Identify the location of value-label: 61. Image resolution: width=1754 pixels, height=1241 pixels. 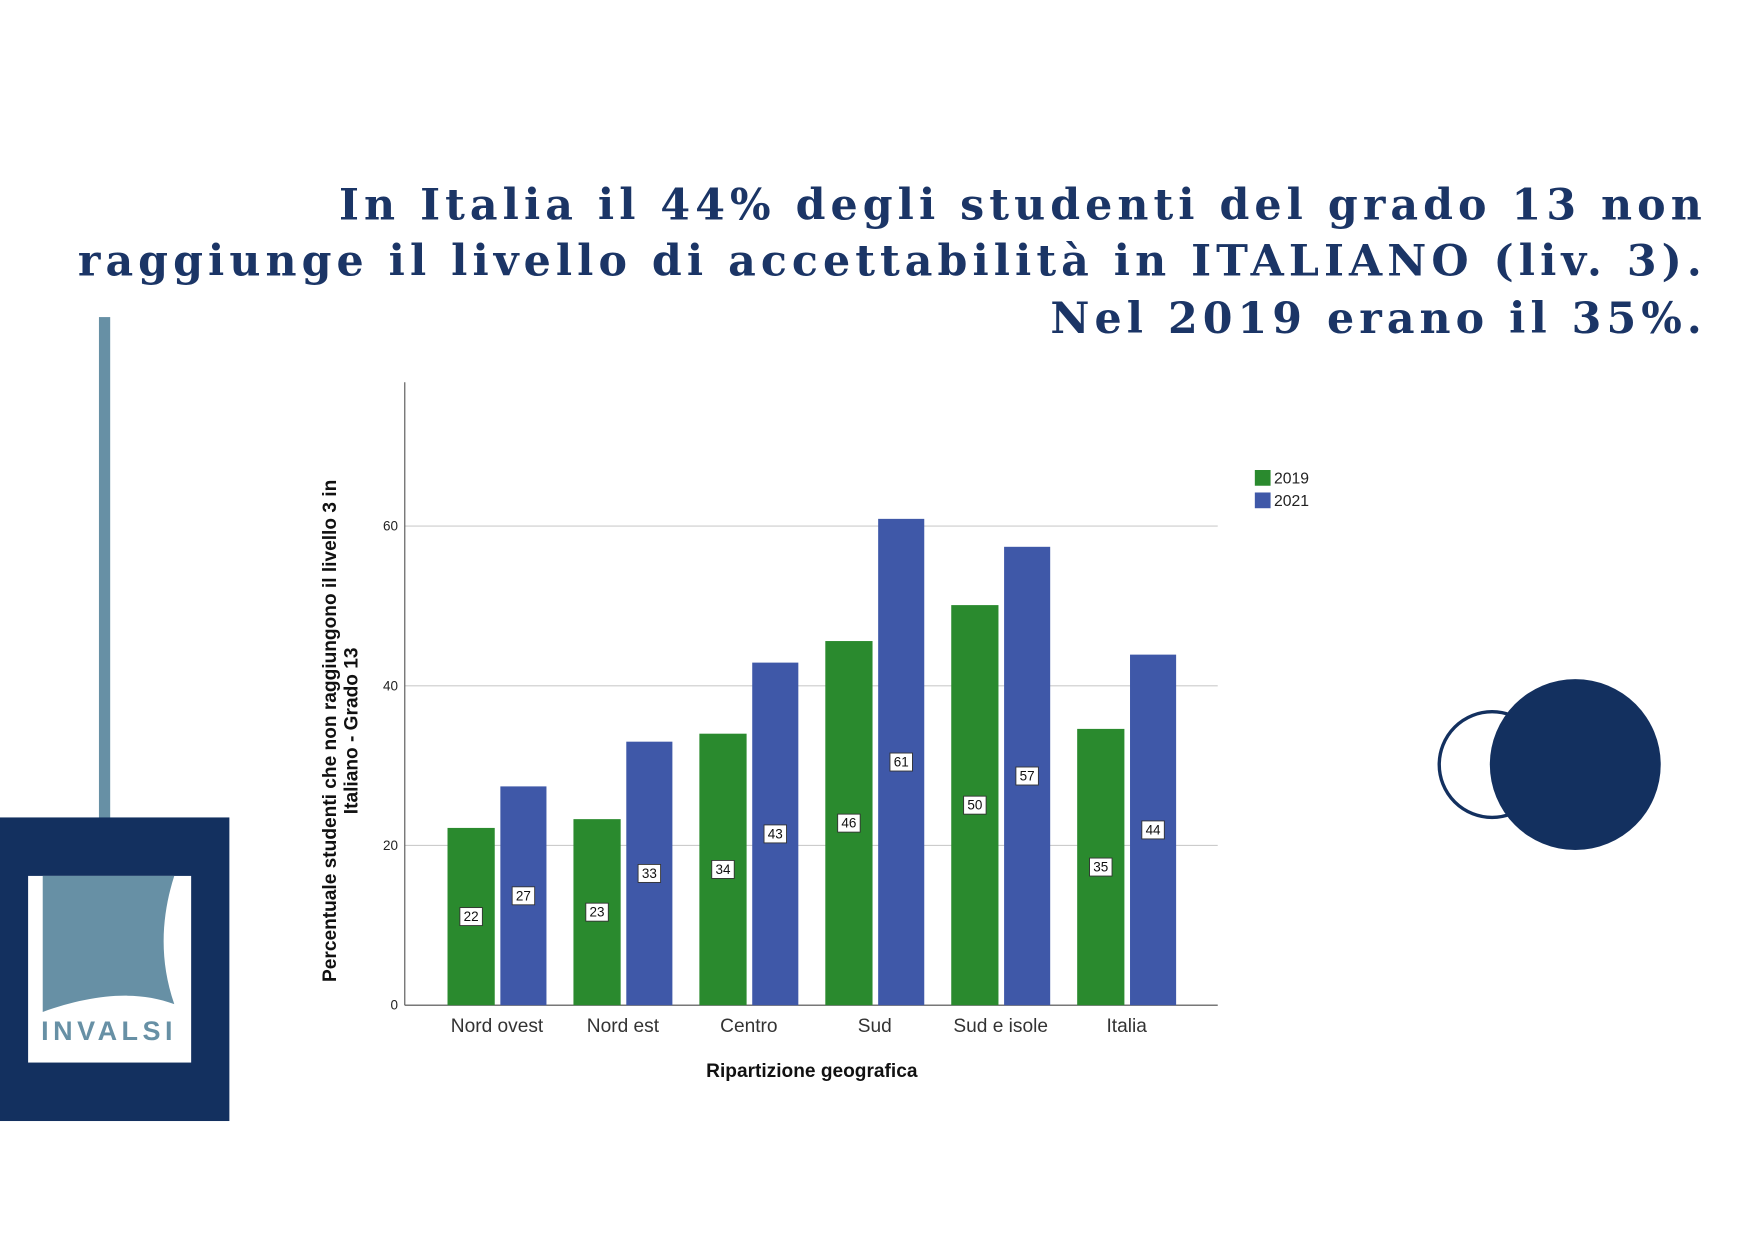
(901, 762).